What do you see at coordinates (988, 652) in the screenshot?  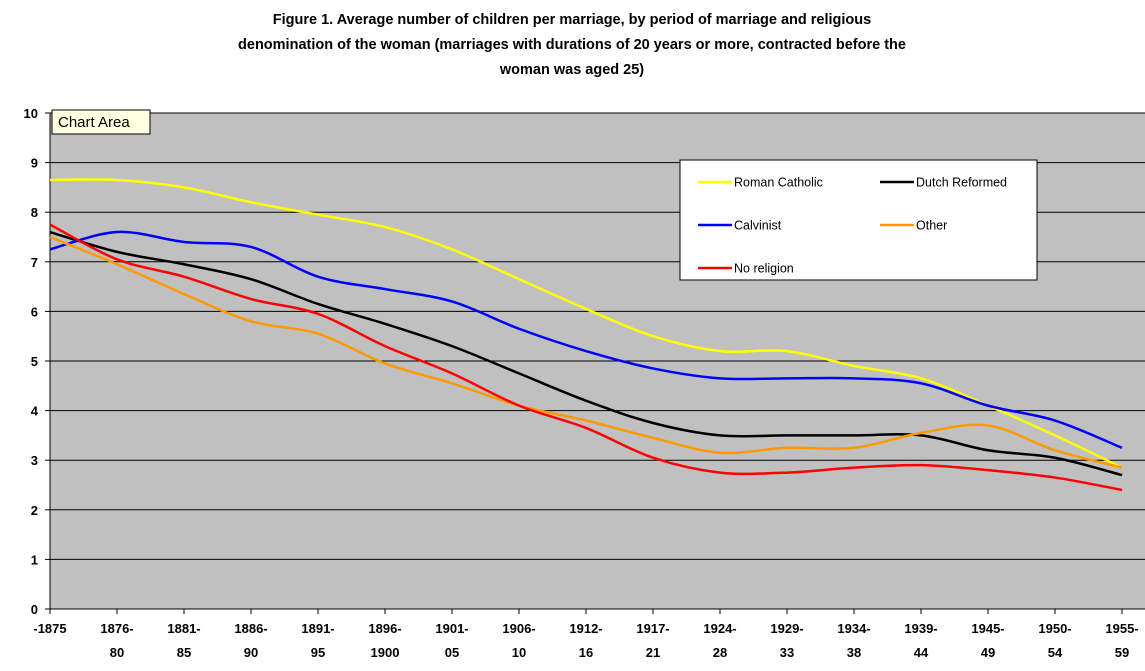 I see `x-tick-label-line: 49` at bounding box center [988, 652].